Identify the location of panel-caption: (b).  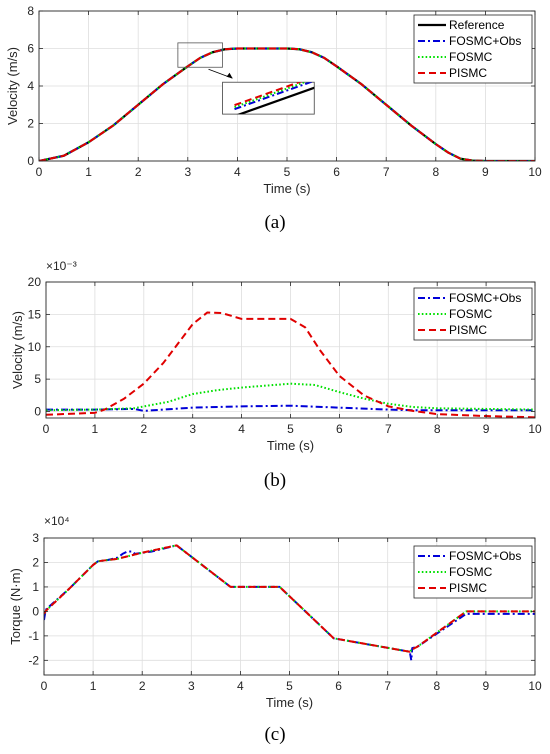
(275, 480).